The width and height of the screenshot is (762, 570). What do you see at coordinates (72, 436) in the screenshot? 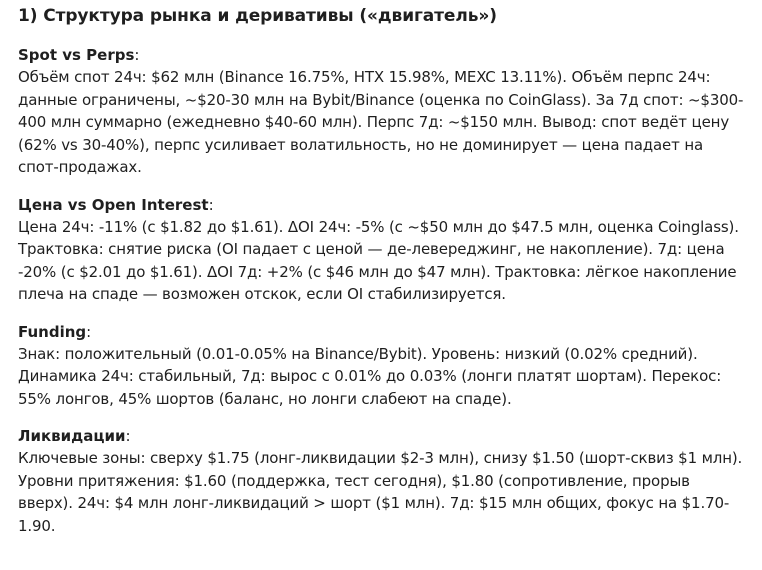
I see `section-title-label: Ликвидации` at bounding box center [72, 436].